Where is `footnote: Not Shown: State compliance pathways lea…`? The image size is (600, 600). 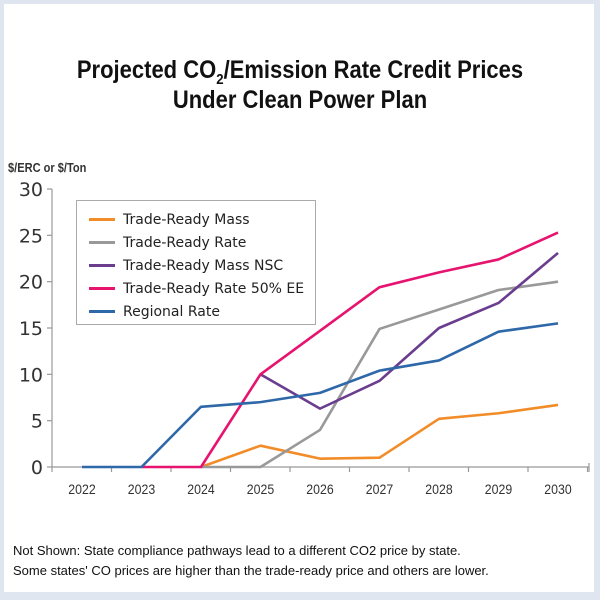
footnote: Not Shown: State compliance pathways lea… is located at coordinates (251, 561).